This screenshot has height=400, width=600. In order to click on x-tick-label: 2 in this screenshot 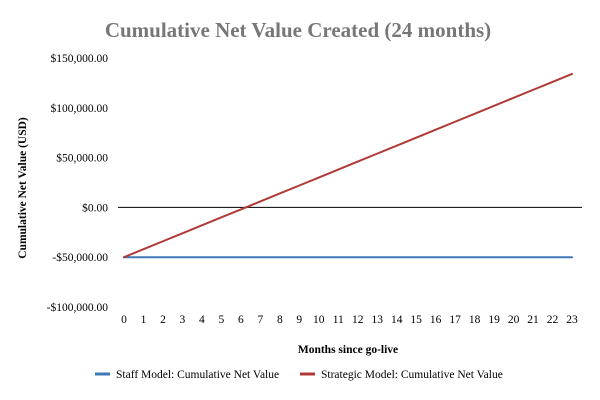, I will do `click(163, 320)`.